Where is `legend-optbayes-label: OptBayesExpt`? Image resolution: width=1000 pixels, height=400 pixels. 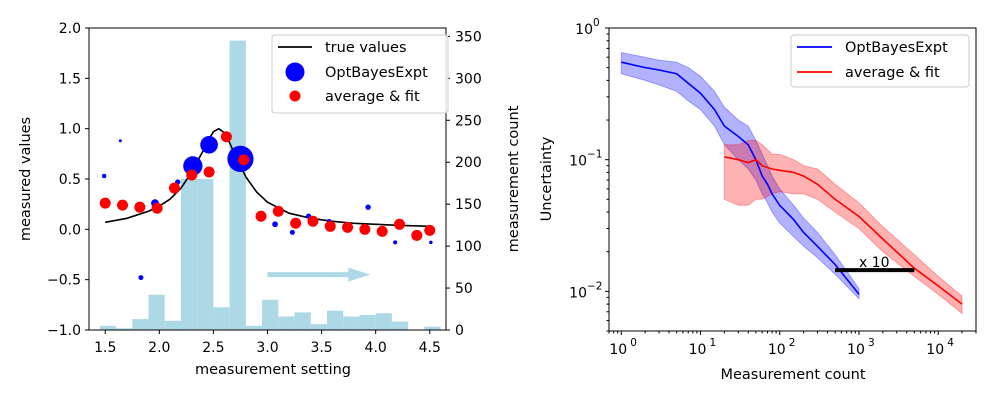 legend-optbayes-label: OptBayesExpt is located at coordinates (376, 73).